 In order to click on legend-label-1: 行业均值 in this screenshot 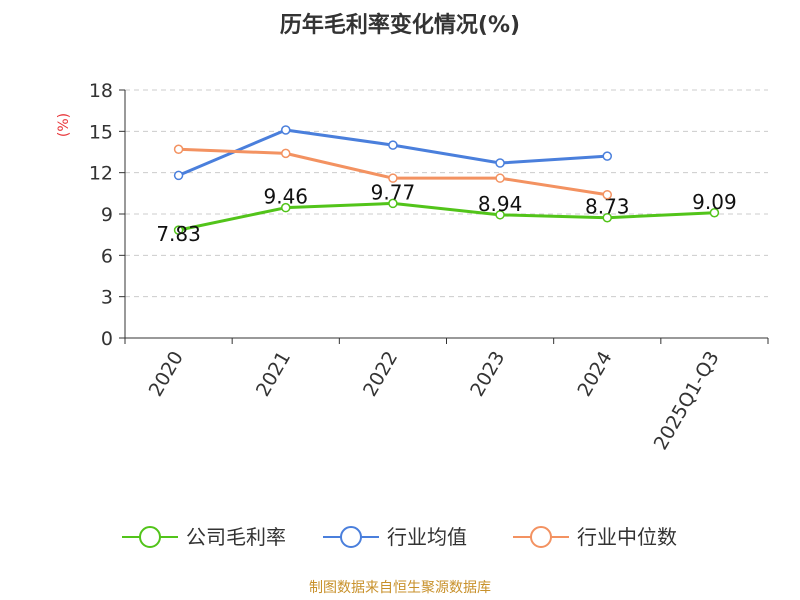, I will do `click(427, 537)`.